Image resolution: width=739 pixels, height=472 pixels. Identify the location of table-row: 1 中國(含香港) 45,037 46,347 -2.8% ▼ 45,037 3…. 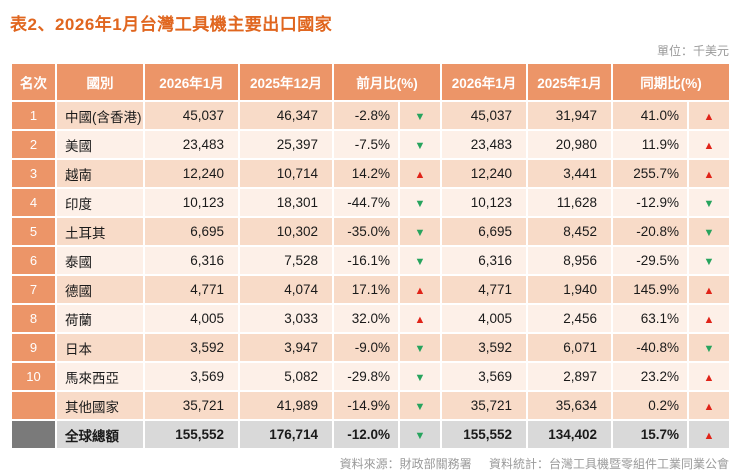
(370, 115).